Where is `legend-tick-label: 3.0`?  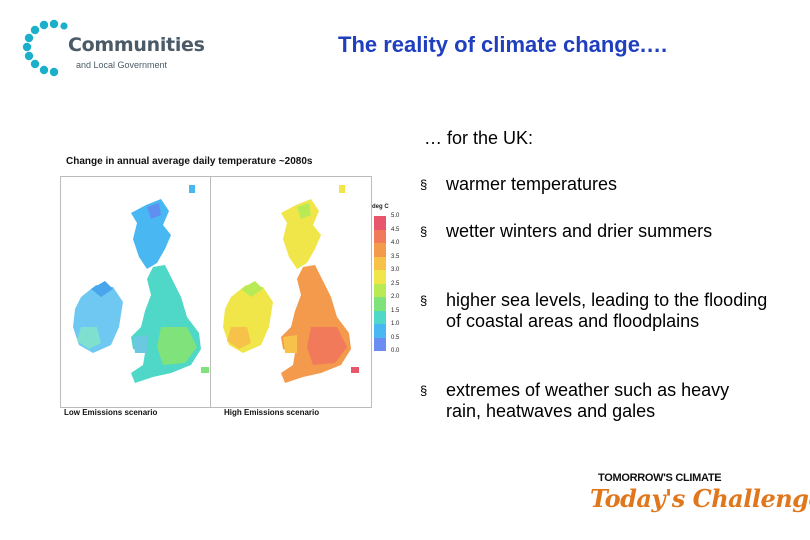
legend-tick-label: 3.0 is located at coordinates (395, 270).